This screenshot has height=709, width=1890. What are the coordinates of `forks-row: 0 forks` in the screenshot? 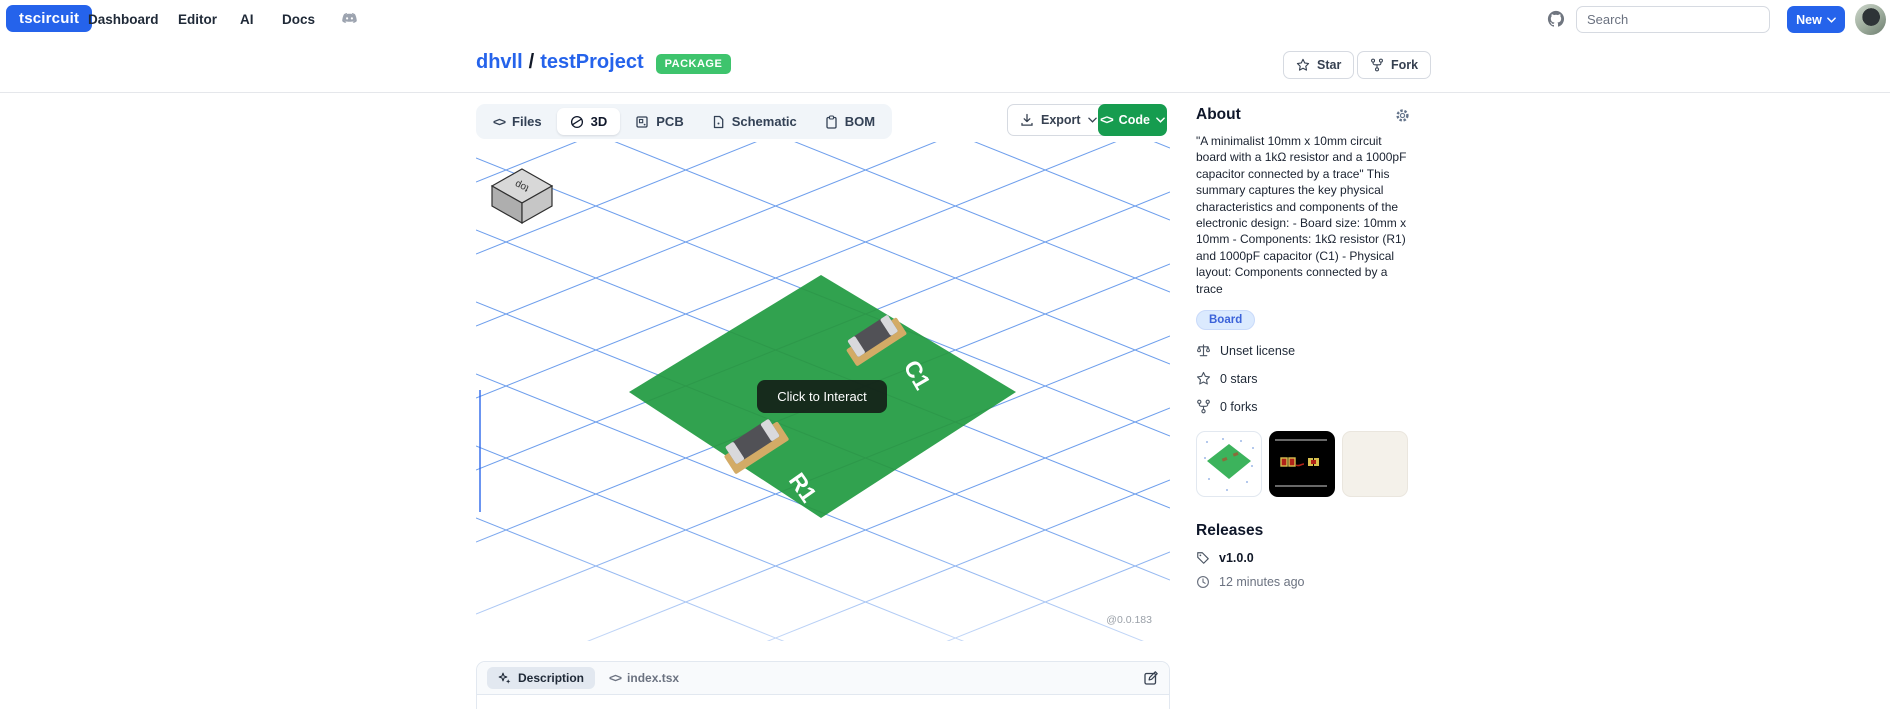 It's located at (1303, 406).